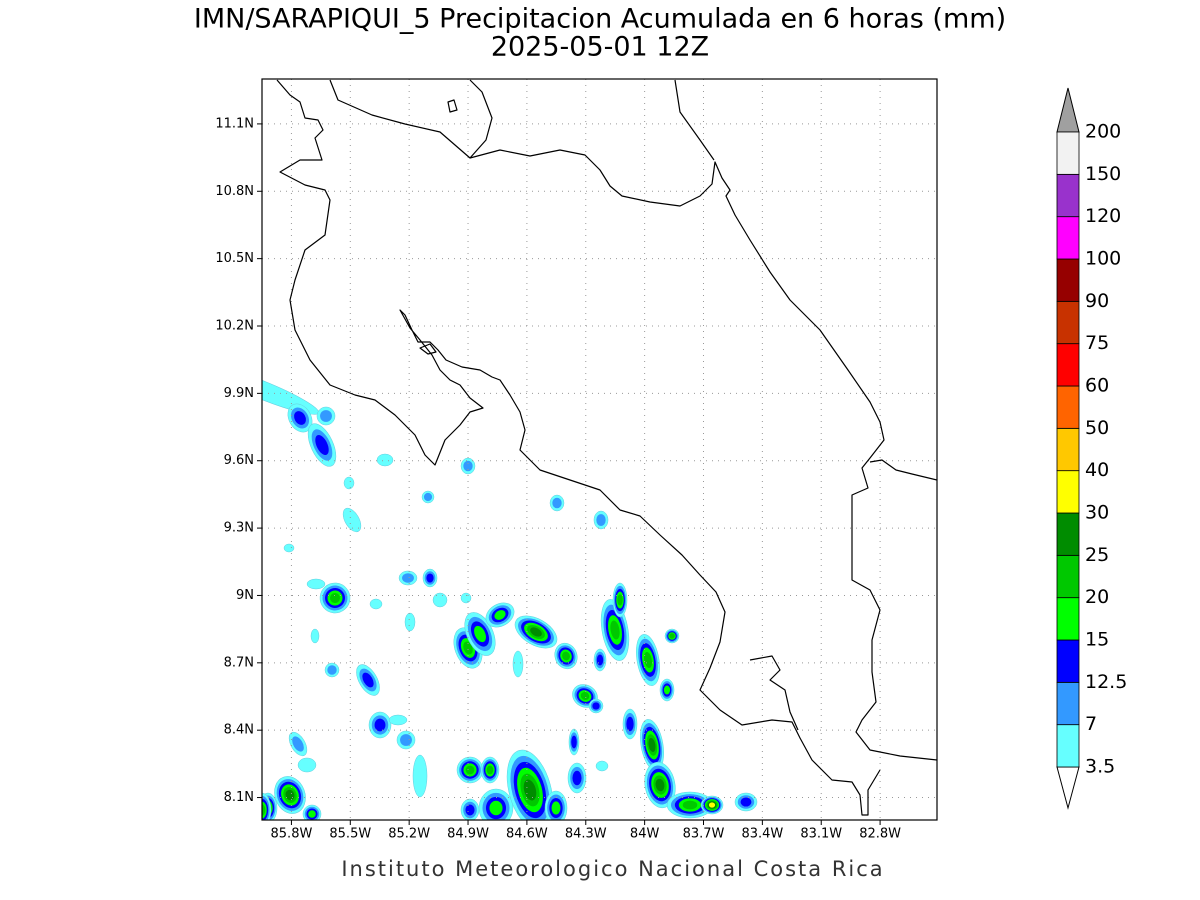 This screenshot has height=900, width=1200. I want to click on x-tick-label: 82.8W, so click(880, 834).